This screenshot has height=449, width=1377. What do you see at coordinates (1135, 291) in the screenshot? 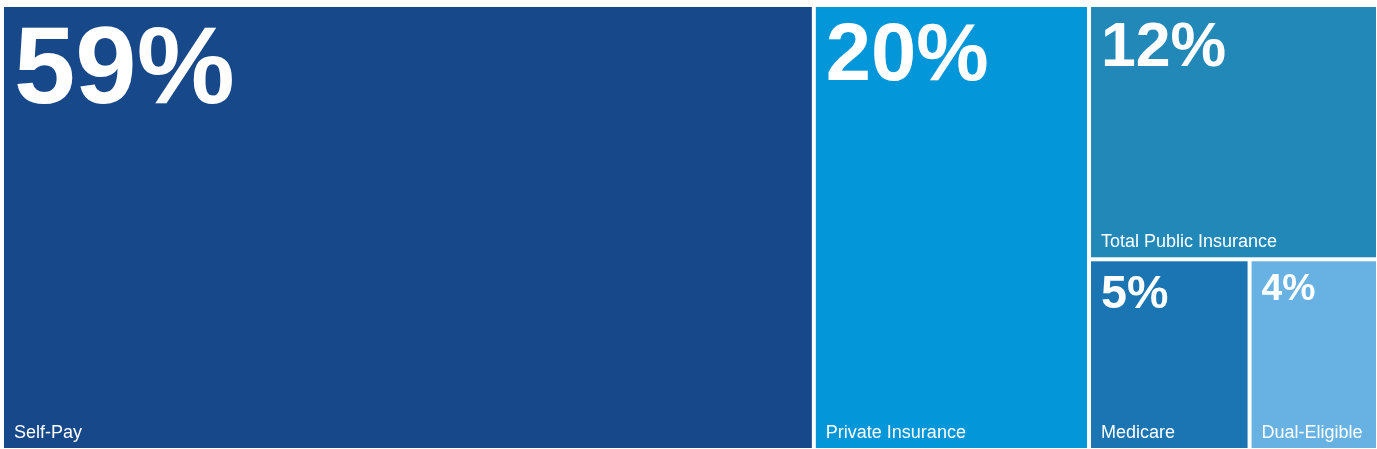
I see `data-label: 5%` at bounding box center [1135, 291].